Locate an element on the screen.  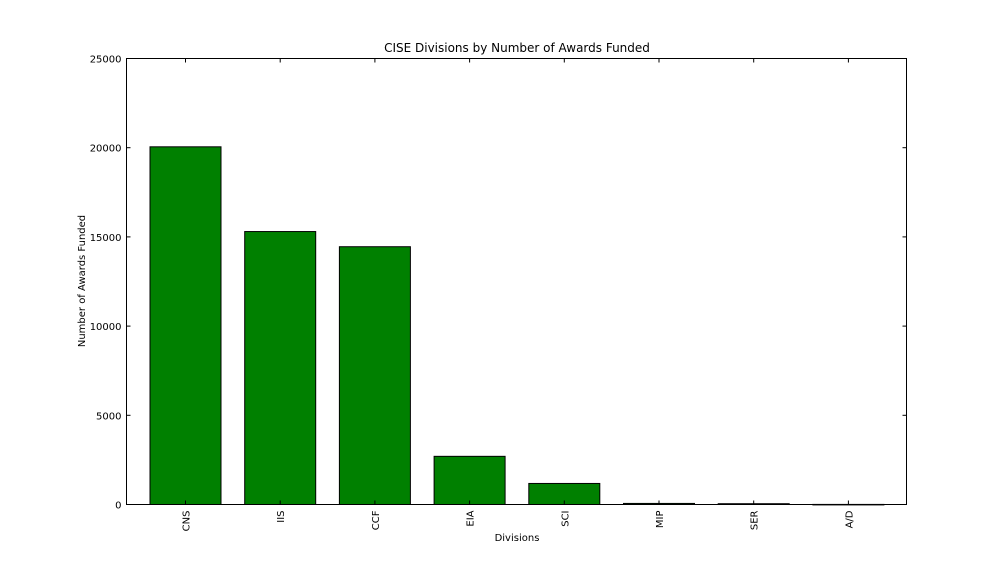
x-tick-label-sci: SCI is located at coordinates (565, 519).